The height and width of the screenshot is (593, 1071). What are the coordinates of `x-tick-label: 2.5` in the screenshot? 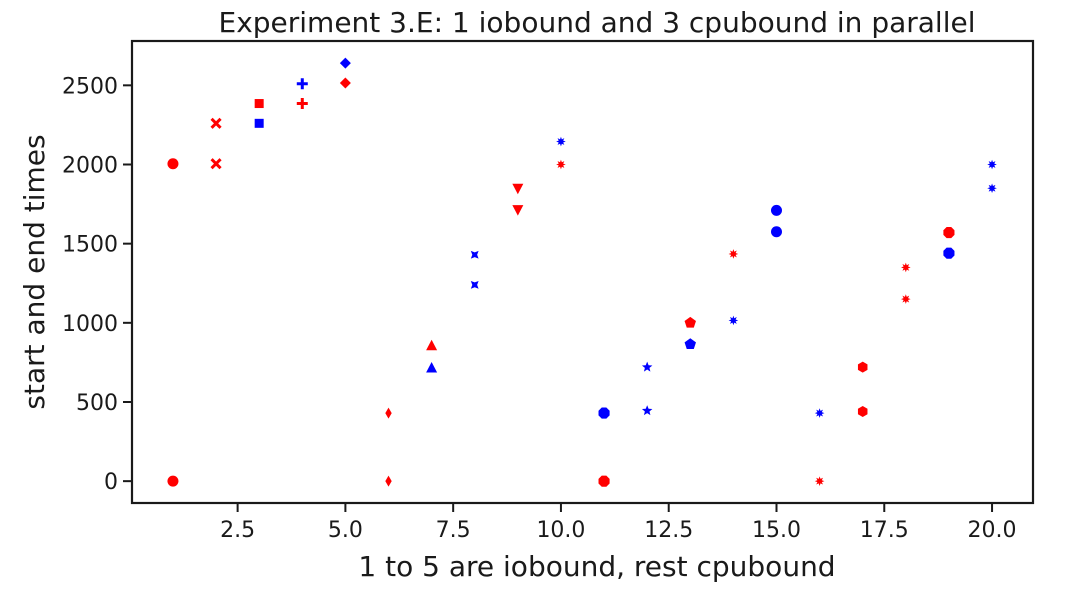 It's located at (237, 530).